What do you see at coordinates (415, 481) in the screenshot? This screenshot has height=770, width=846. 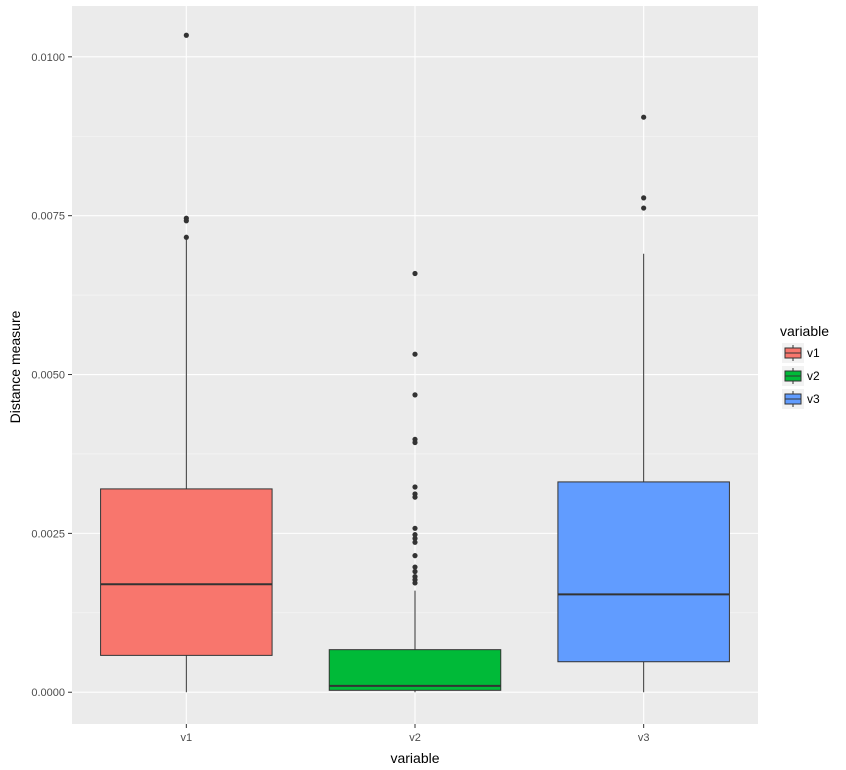 I see `box-v2` at bounding box center [415, 481].